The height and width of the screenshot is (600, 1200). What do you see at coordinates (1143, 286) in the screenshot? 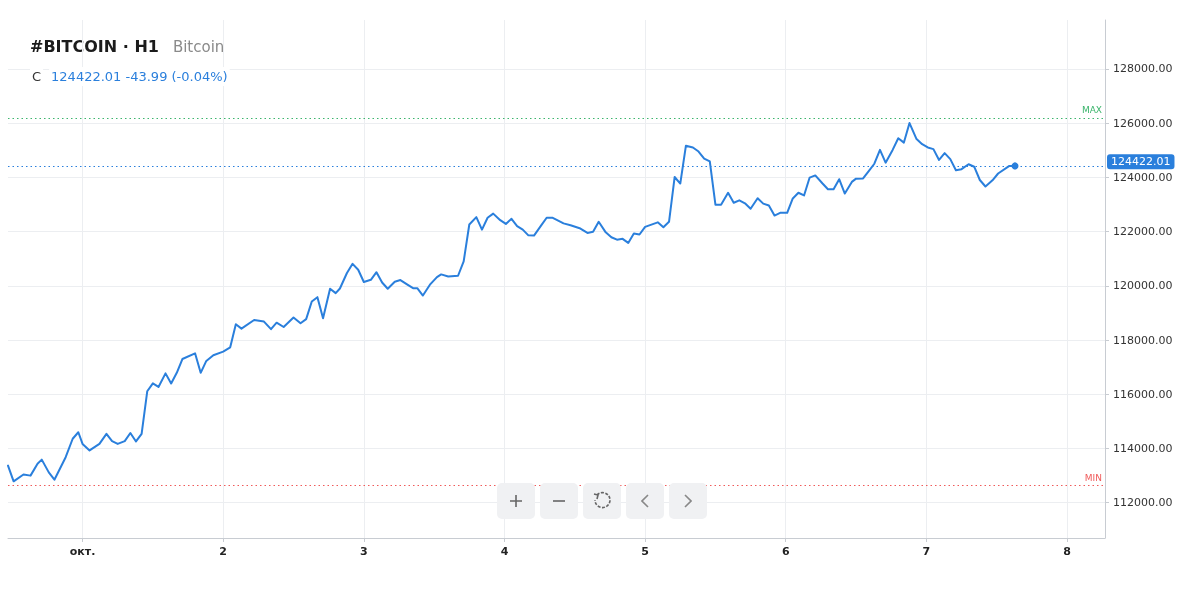
I see `y-tick-label: 120000.00` at bounding box center [1143, 286].